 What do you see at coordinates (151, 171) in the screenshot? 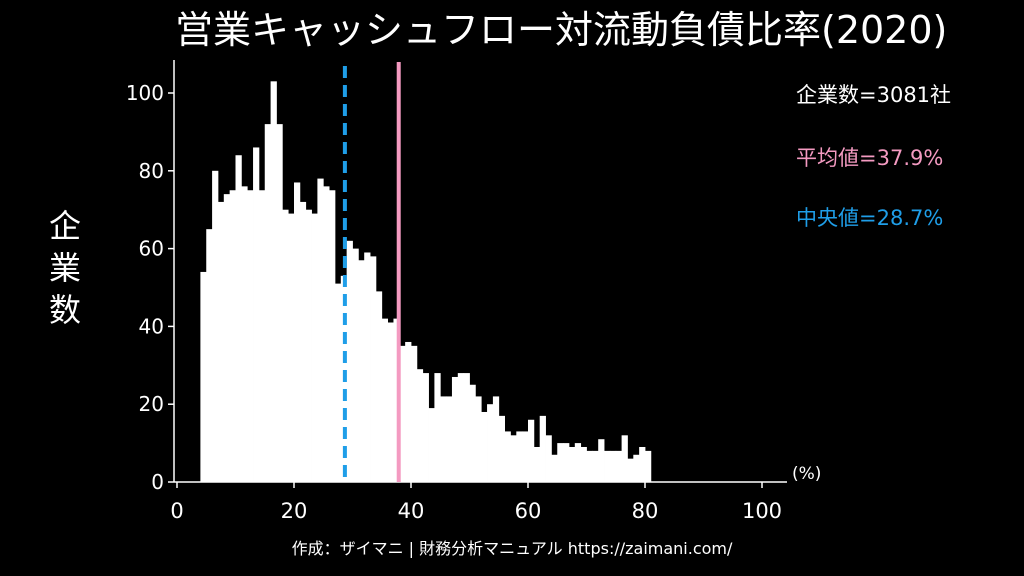
I see `y-tick-label: 80` at bounding box center [151, 171].